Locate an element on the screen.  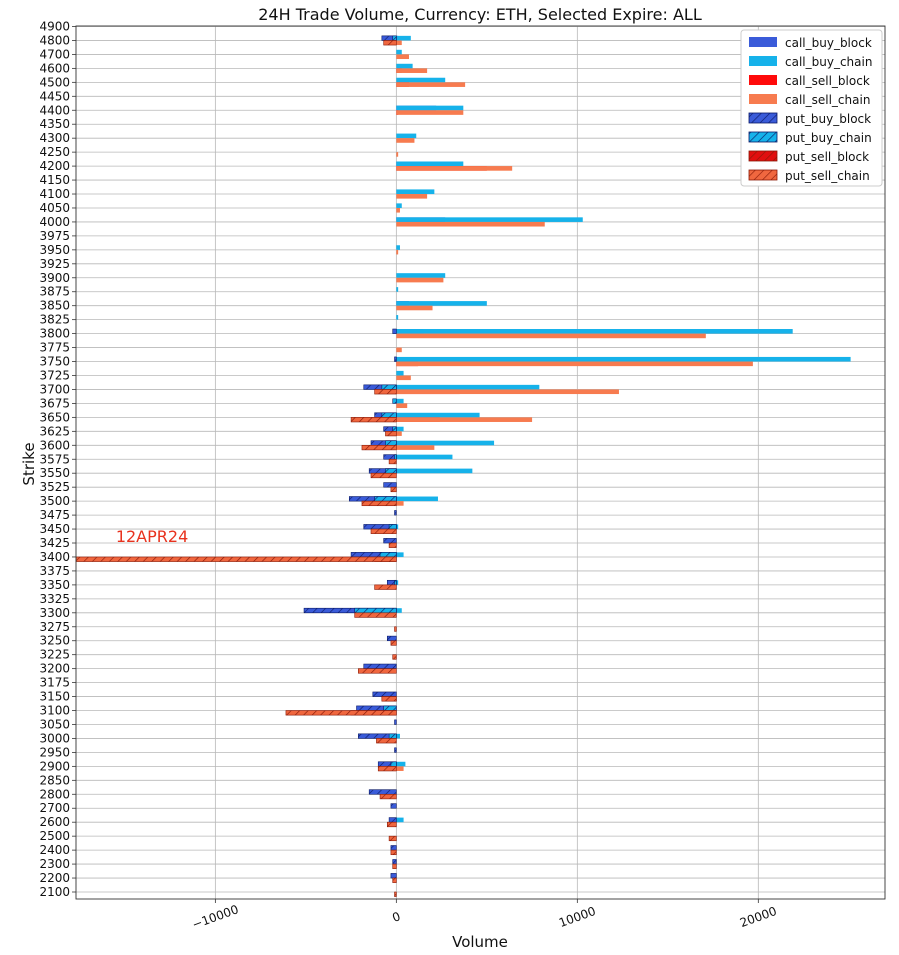
y-tick-label: 3400 is located at coordinates (54, 557).